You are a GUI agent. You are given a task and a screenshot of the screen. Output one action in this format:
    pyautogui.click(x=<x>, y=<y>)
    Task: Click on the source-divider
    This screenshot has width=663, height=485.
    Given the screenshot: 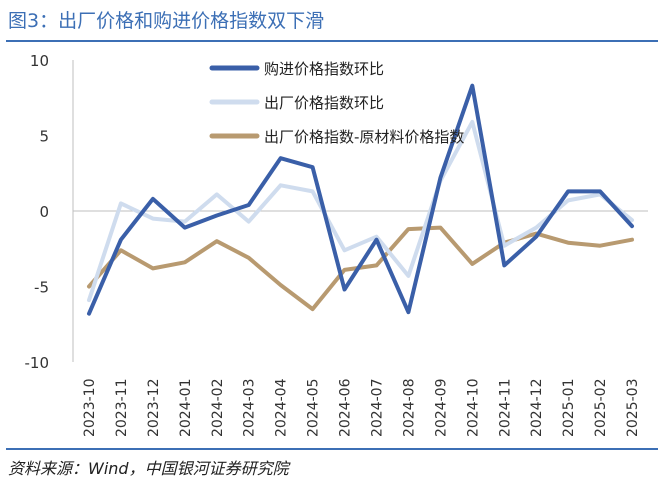 What is the action you would take?
    pyautogui.click(x=332, y=449)
    